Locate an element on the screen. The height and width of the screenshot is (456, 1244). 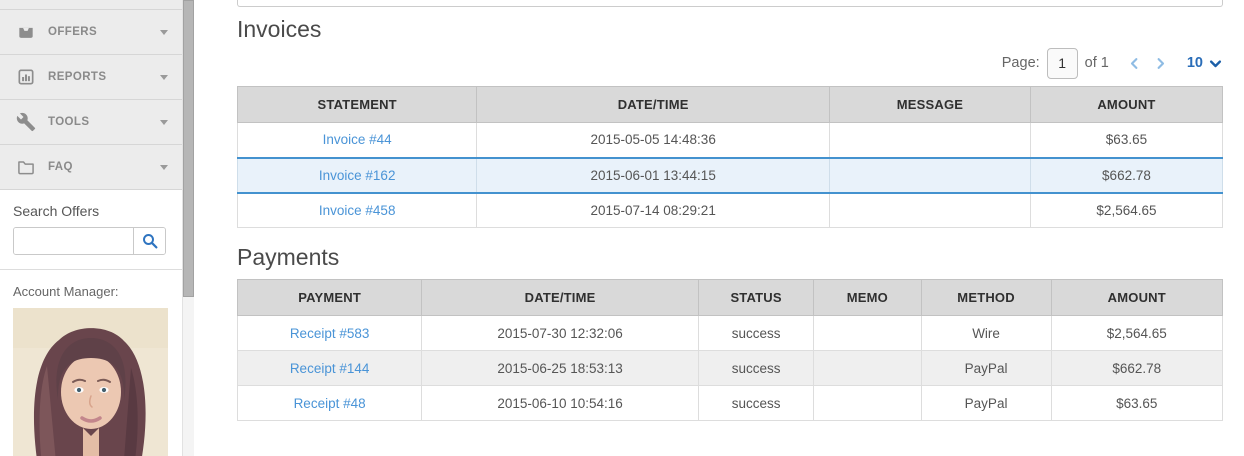
invoice-datetime: 2015-07-14 08:29:21 is located at coordinates (653, 210).